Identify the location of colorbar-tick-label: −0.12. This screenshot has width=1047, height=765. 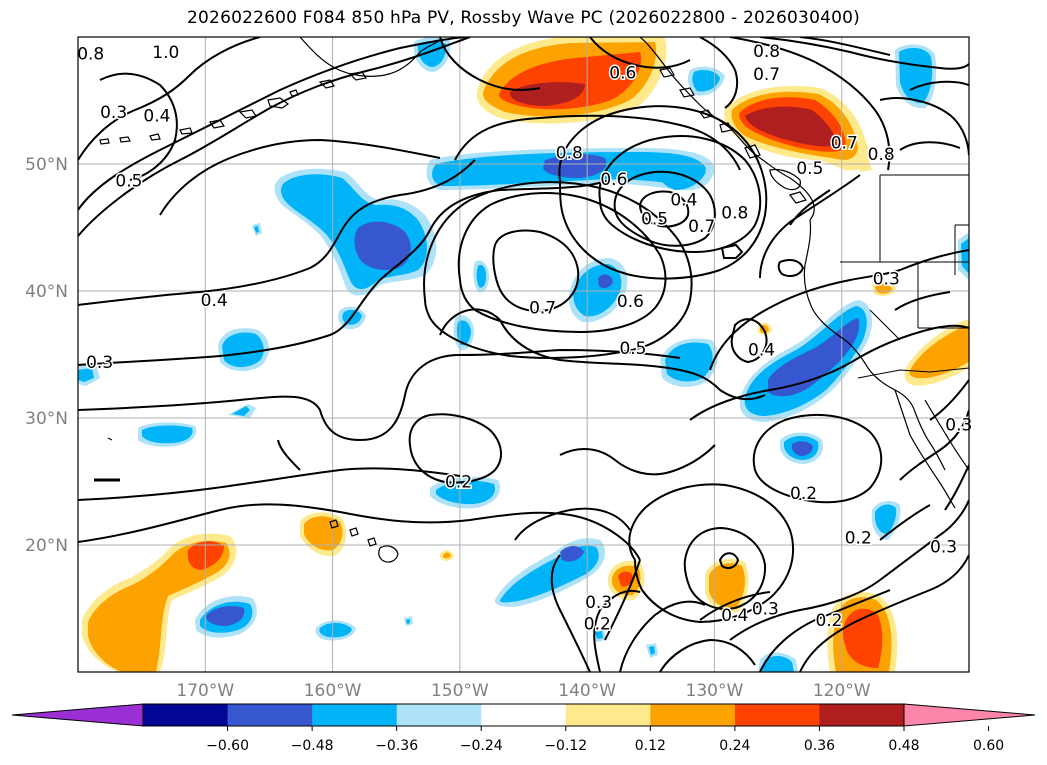
(565, 746).